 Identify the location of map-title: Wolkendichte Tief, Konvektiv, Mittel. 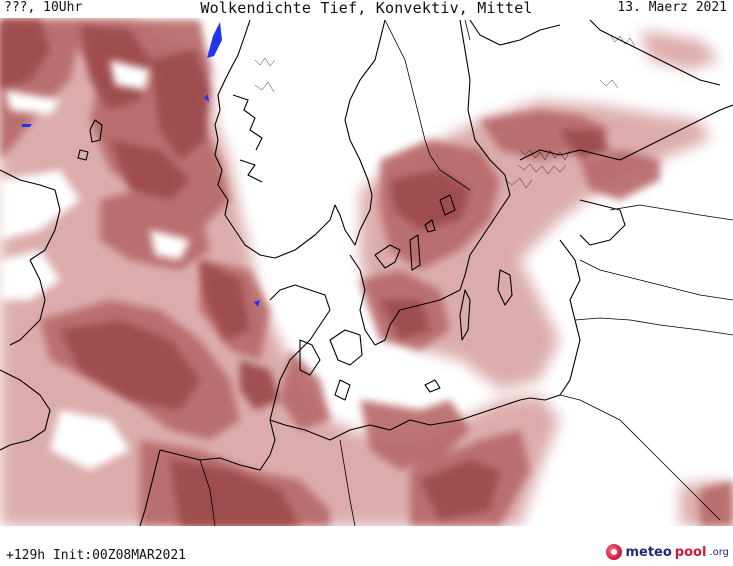
(366, 8).